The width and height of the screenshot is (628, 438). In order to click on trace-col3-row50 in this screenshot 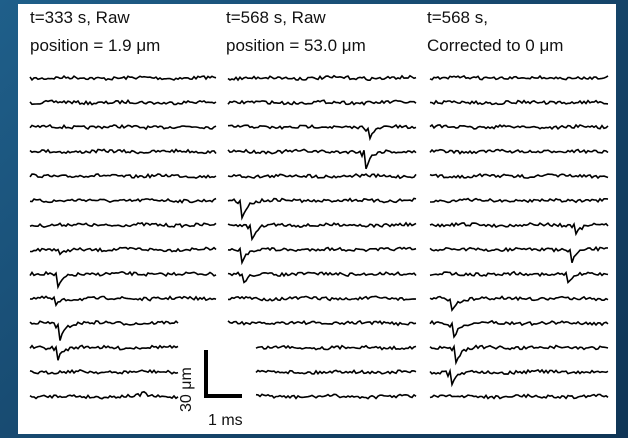, I will do `click(519, 304)`.